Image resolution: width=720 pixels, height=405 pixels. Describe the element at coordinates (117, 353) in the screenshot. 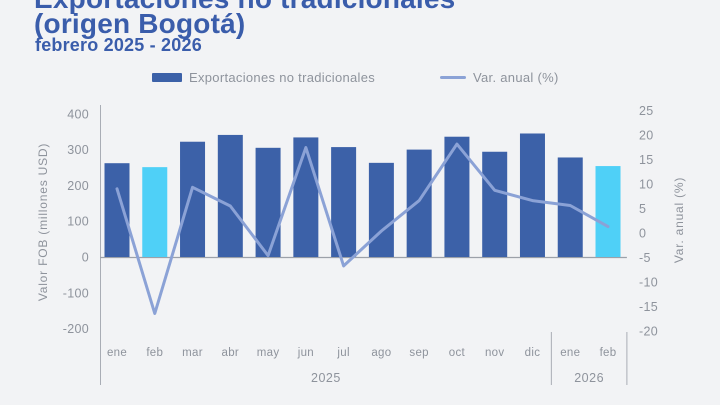

I see `month-label-ene-0: ene` at that location.